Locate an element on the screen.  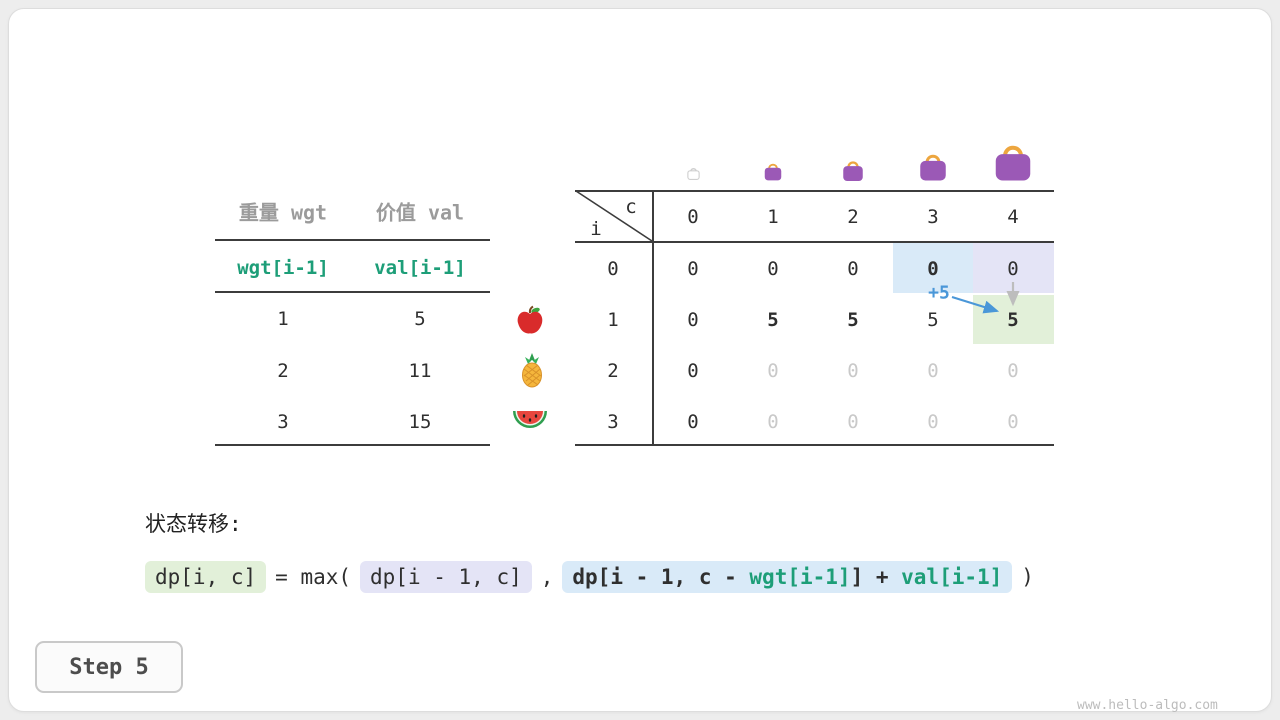
formula-equals-max: = max( is located at coordinates (313, 577).